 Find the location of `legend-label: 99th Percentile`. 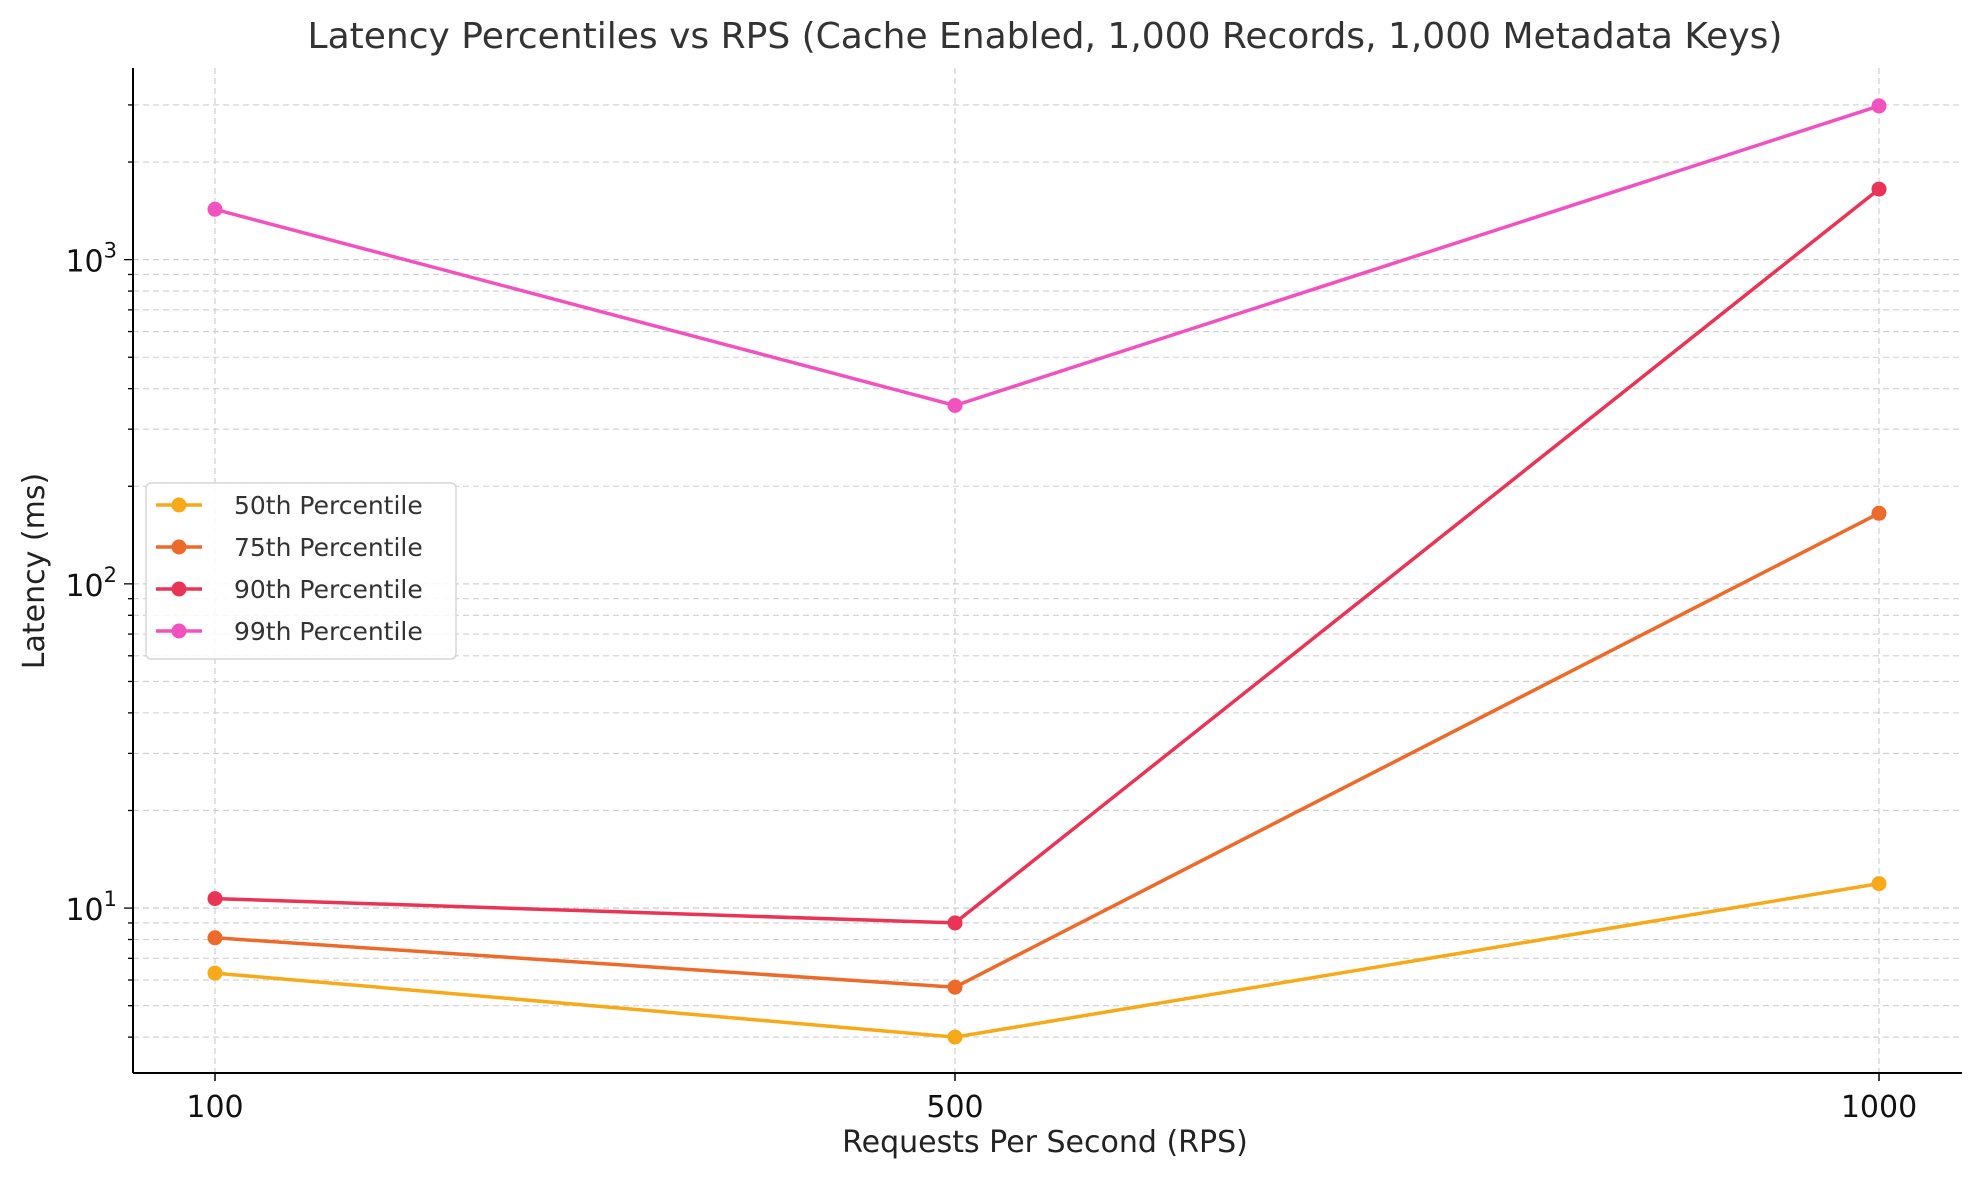

legend-label: 99th Percentile is located at coordinates (328, 631).